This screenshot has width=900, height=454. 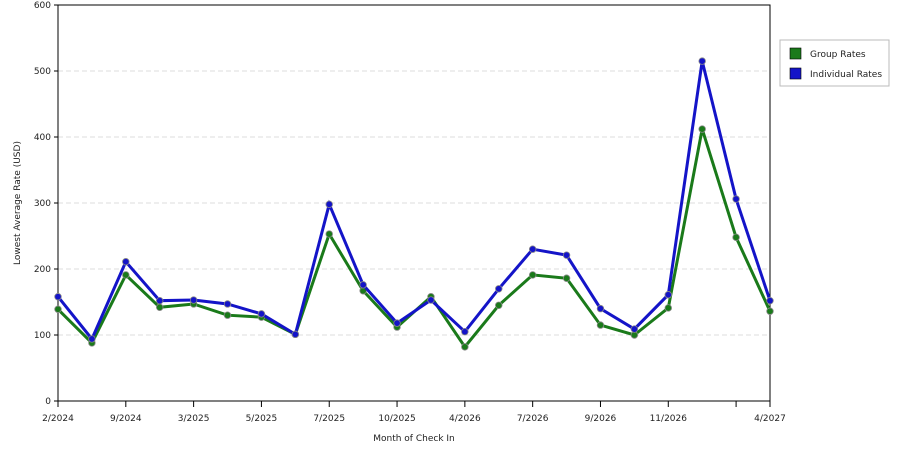 What do you see at coordinates (533, 419) in the screenshot?
I see `x-tick-label: 7/2026` at bounding box center [533, 419].